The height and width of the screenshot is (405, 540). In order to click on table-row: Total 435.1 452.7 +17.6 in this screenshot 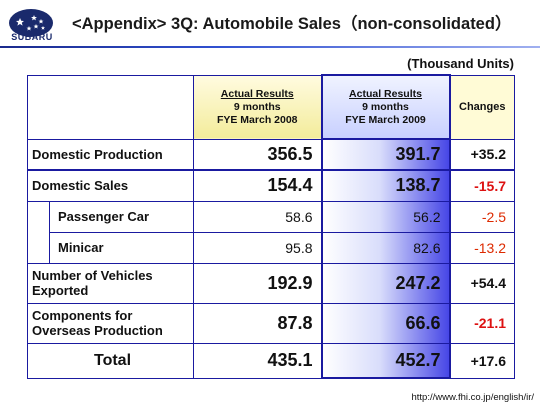, I will do `click(271, 360)`.